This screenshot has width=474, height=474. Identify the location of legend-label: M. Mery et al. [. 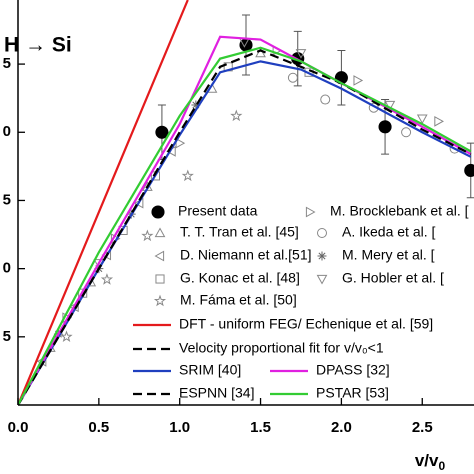
(388, 255).